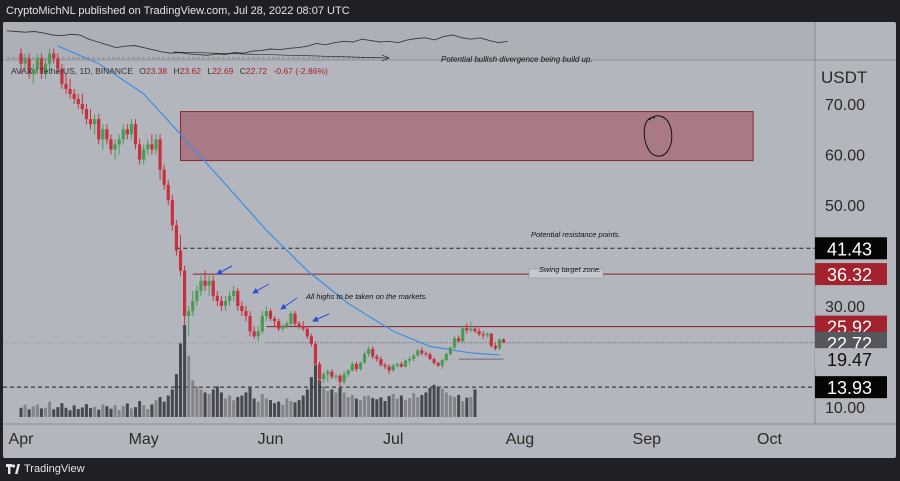  Describe the element at coordinates (257, 46) in the screenshot. I see `indicator-lines` at that location.